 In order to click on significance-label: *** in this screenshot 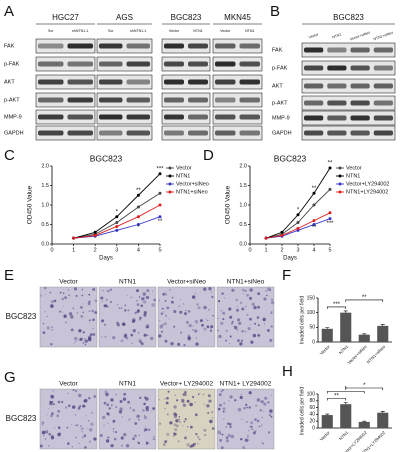, I will do `click(337, 305)`.